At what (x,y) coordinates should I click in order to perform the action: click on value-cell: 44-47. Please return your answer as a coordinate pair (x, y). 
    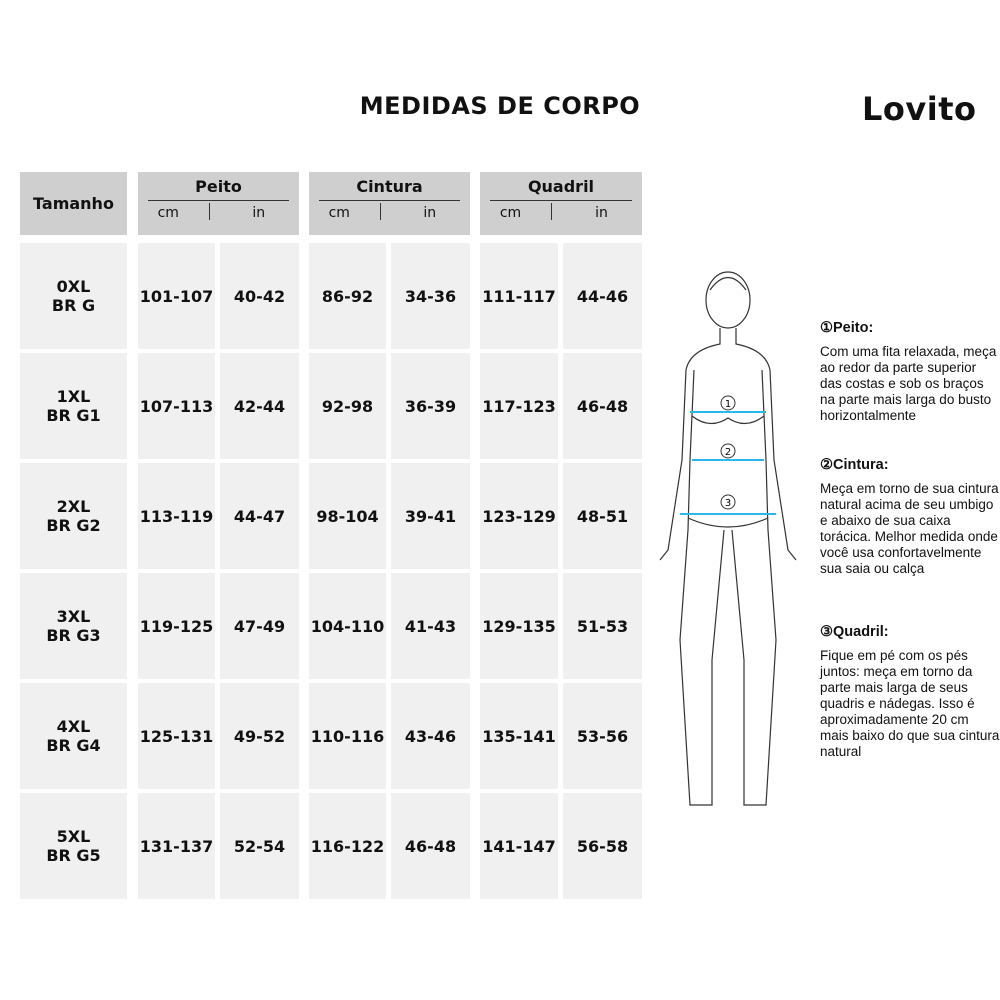
    Looking at the image, I should click on (259, 516).